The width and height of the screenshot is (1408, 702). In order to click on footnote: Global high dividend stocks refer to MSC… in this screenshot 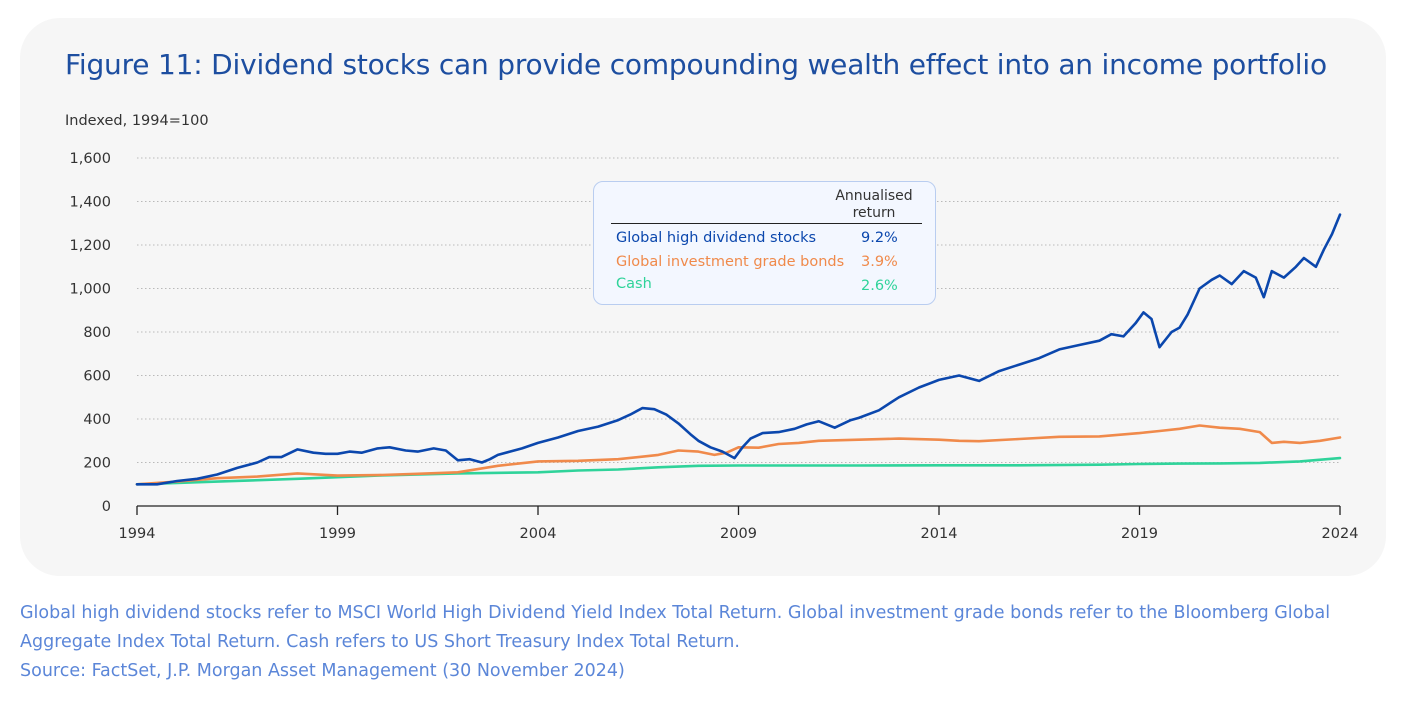, I will do `click(705, 642)`.